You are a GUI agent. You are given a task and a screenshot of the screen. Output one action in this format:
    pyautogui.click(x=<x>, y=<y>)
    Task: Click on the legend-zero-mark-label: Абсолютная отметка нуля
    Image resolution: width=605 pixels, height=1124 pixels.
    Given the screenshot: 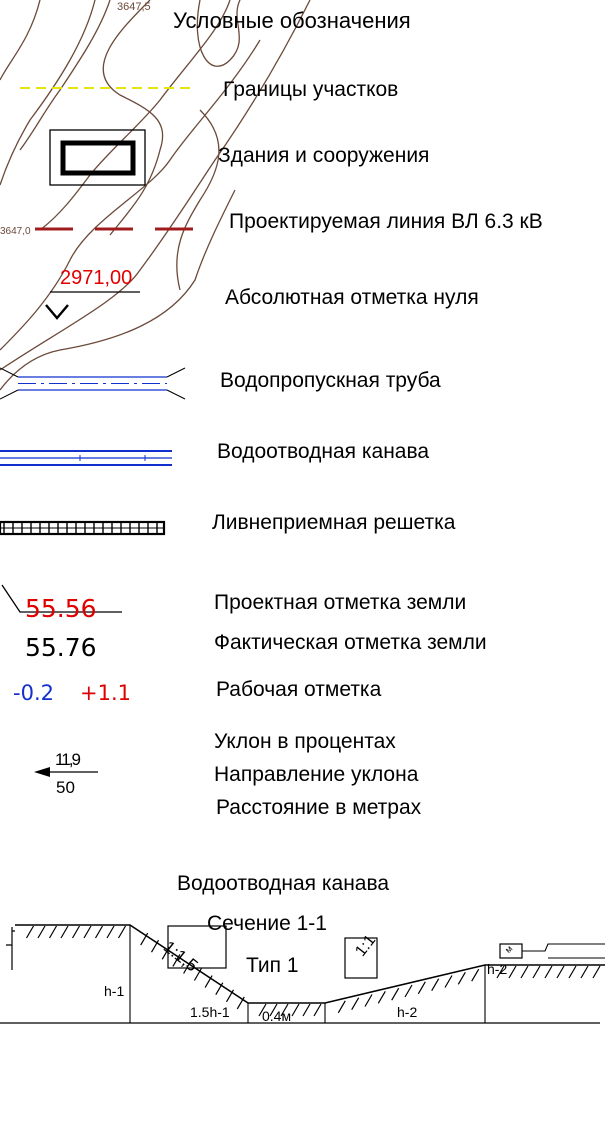 What is the action you would take?
    pyautogui.click(x=352, y=297)
    